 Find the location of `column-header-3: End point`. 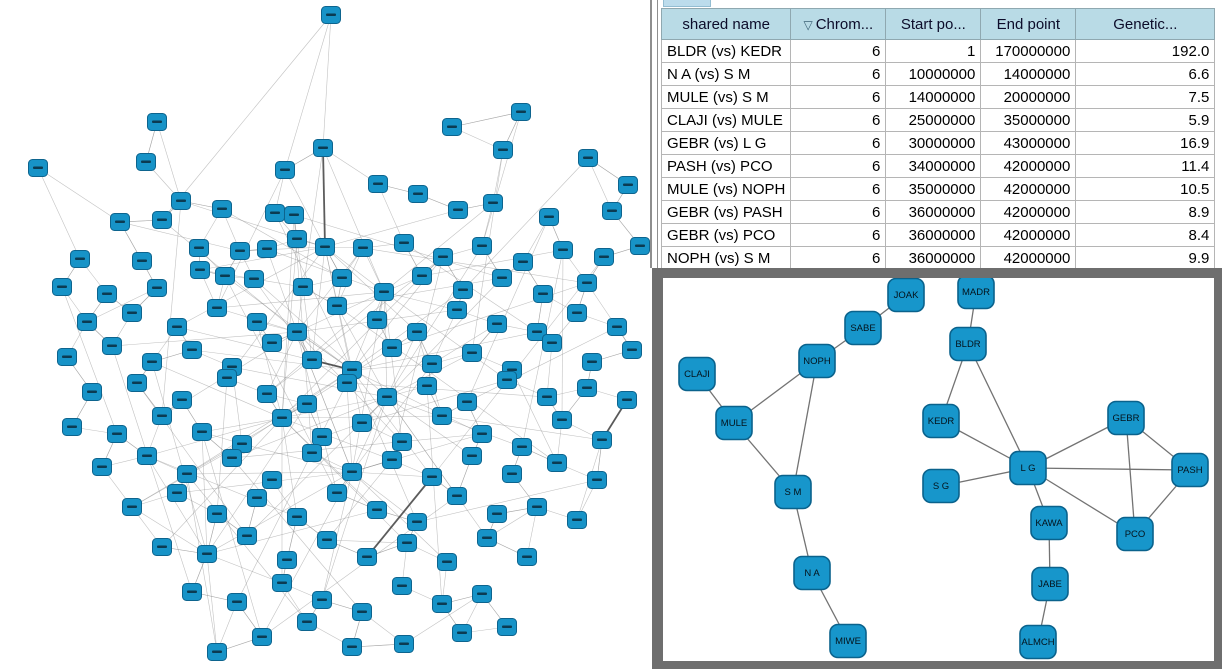

column-header-3: End point is located at coordinates (1028, 24).